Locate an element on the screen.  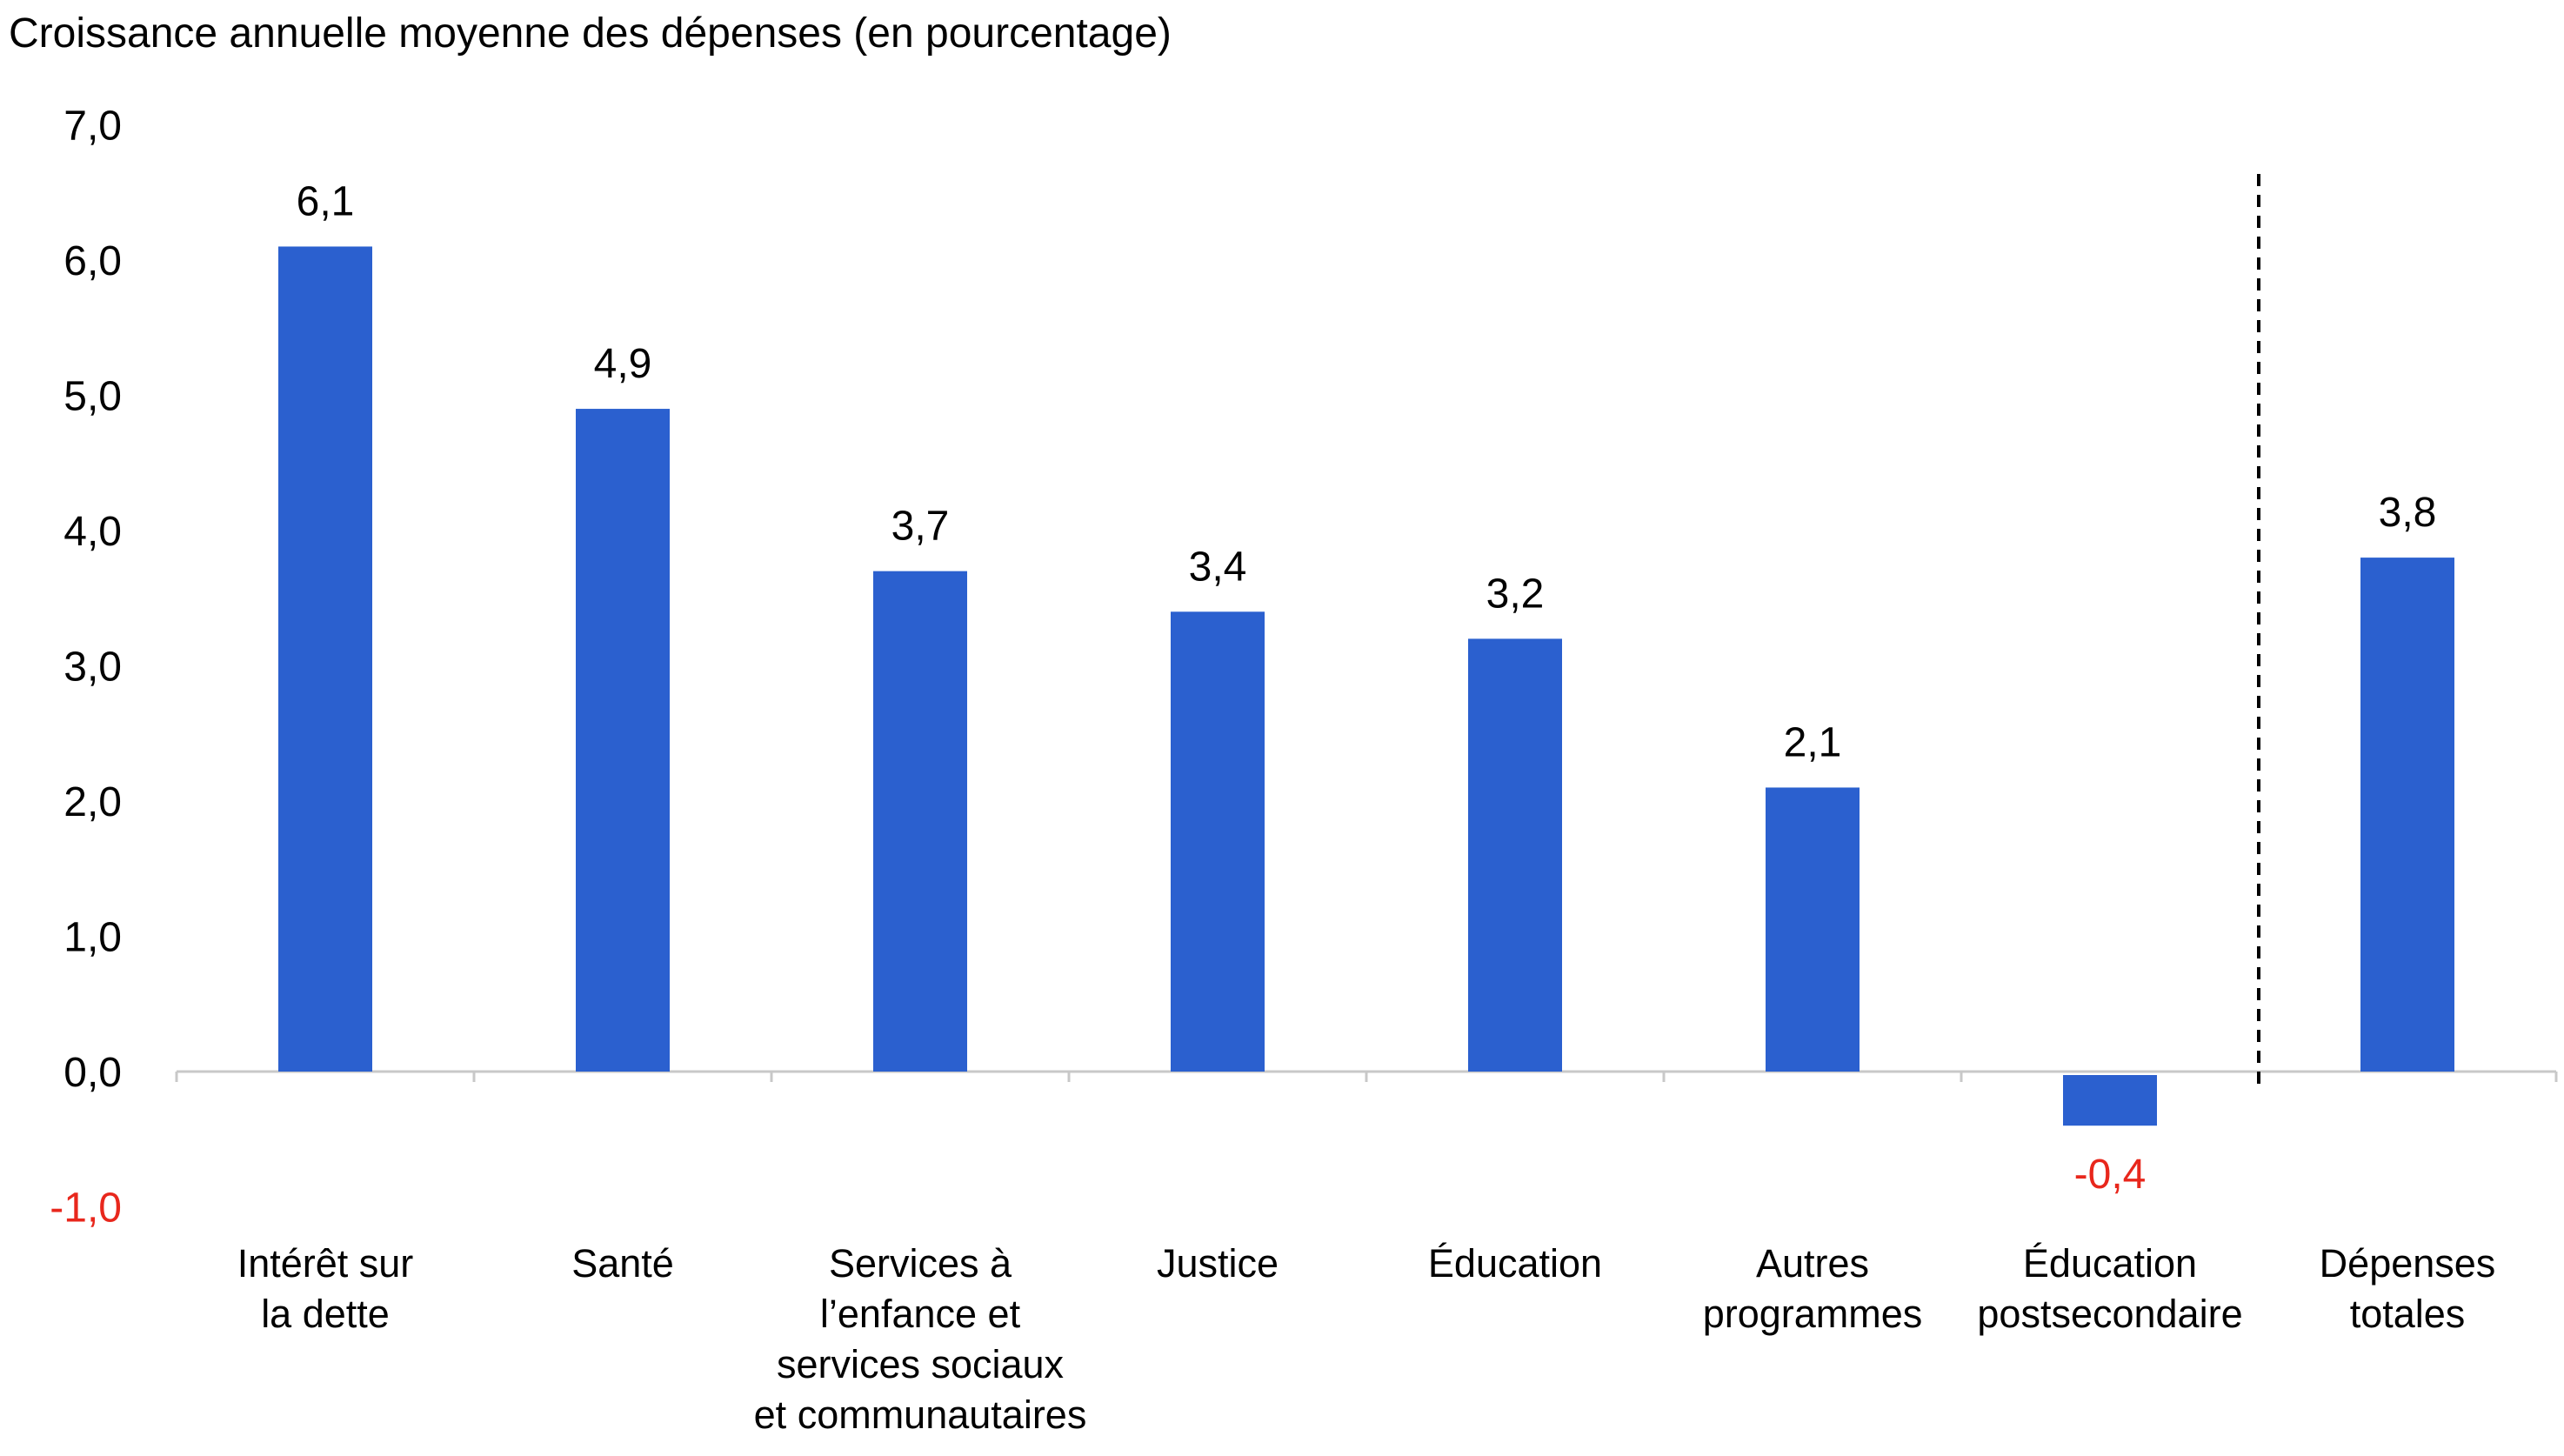
x-category-label: Dépenses totales is located at coordinates (2408, 1288).